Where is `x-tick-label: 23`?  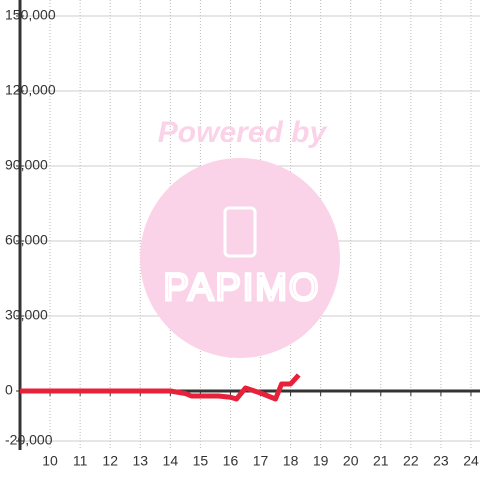
x-tick-label: 23 is located at coordinates (441, 461).